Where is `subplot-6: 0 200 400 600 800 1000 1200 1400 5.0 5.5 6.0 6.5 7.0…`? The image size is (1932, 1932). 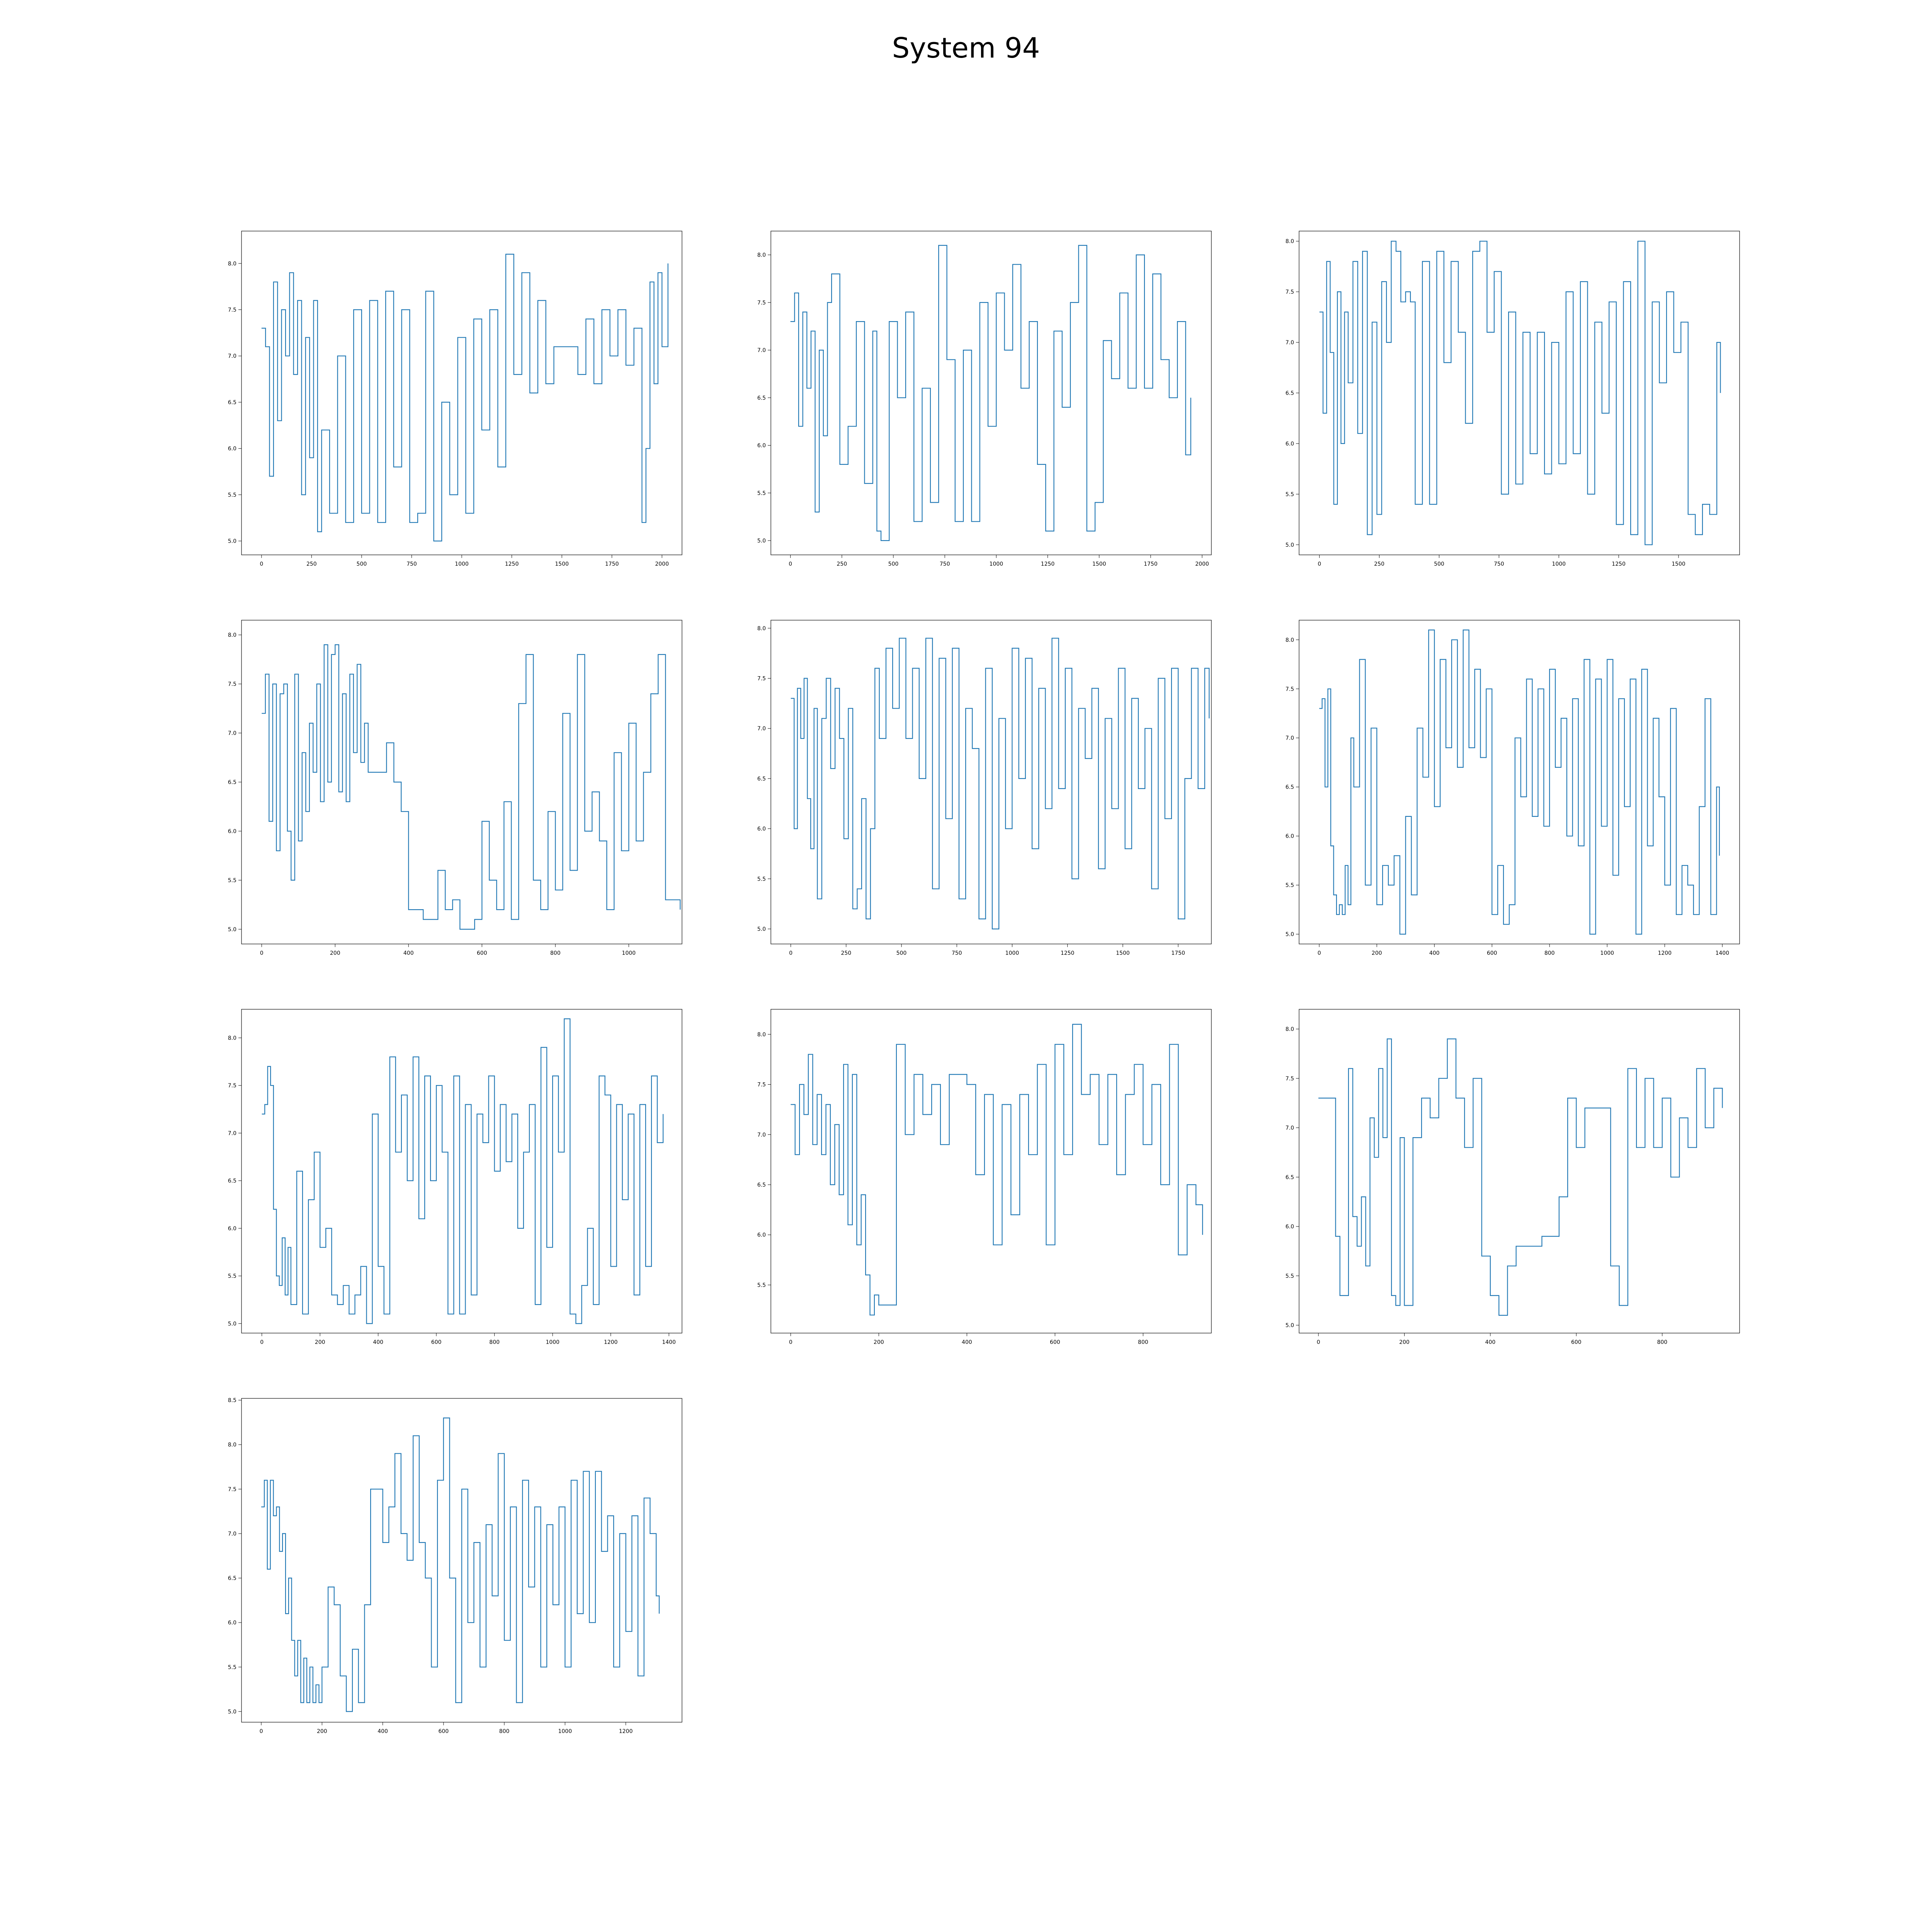
subplot-6: 0 200 400 600 800 1000 1200 1400 5.0 5.5 6.0 6.5 7.0… is located at coordinates (1513, 788).